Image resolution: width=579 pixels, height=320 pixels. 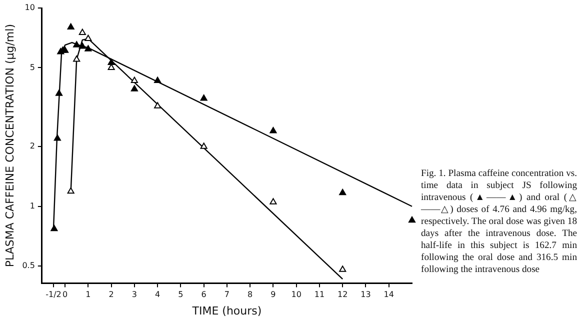 I want to click on y-tick-label: 2, so click(x=32, y=146).